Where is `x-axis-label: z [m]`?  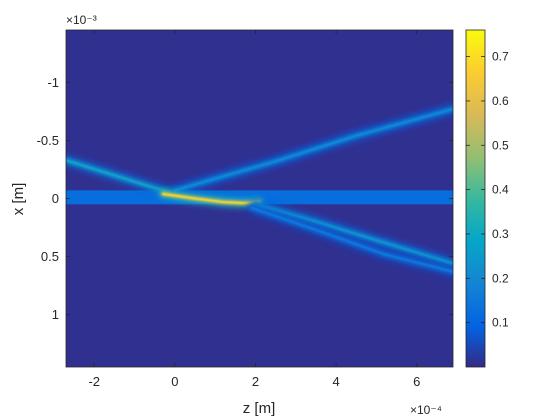
x-axis-label: z [m] is located at coordinates (259, 408).